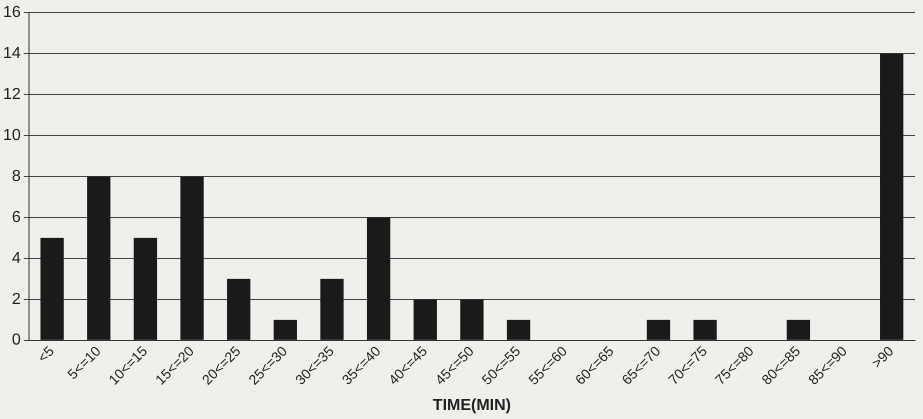 This screenshot has width=923, height=419. Describe the element at coordinates (471, 405) in the screenshot. I see `x-axis-title: TIME(MIN)` at that location.